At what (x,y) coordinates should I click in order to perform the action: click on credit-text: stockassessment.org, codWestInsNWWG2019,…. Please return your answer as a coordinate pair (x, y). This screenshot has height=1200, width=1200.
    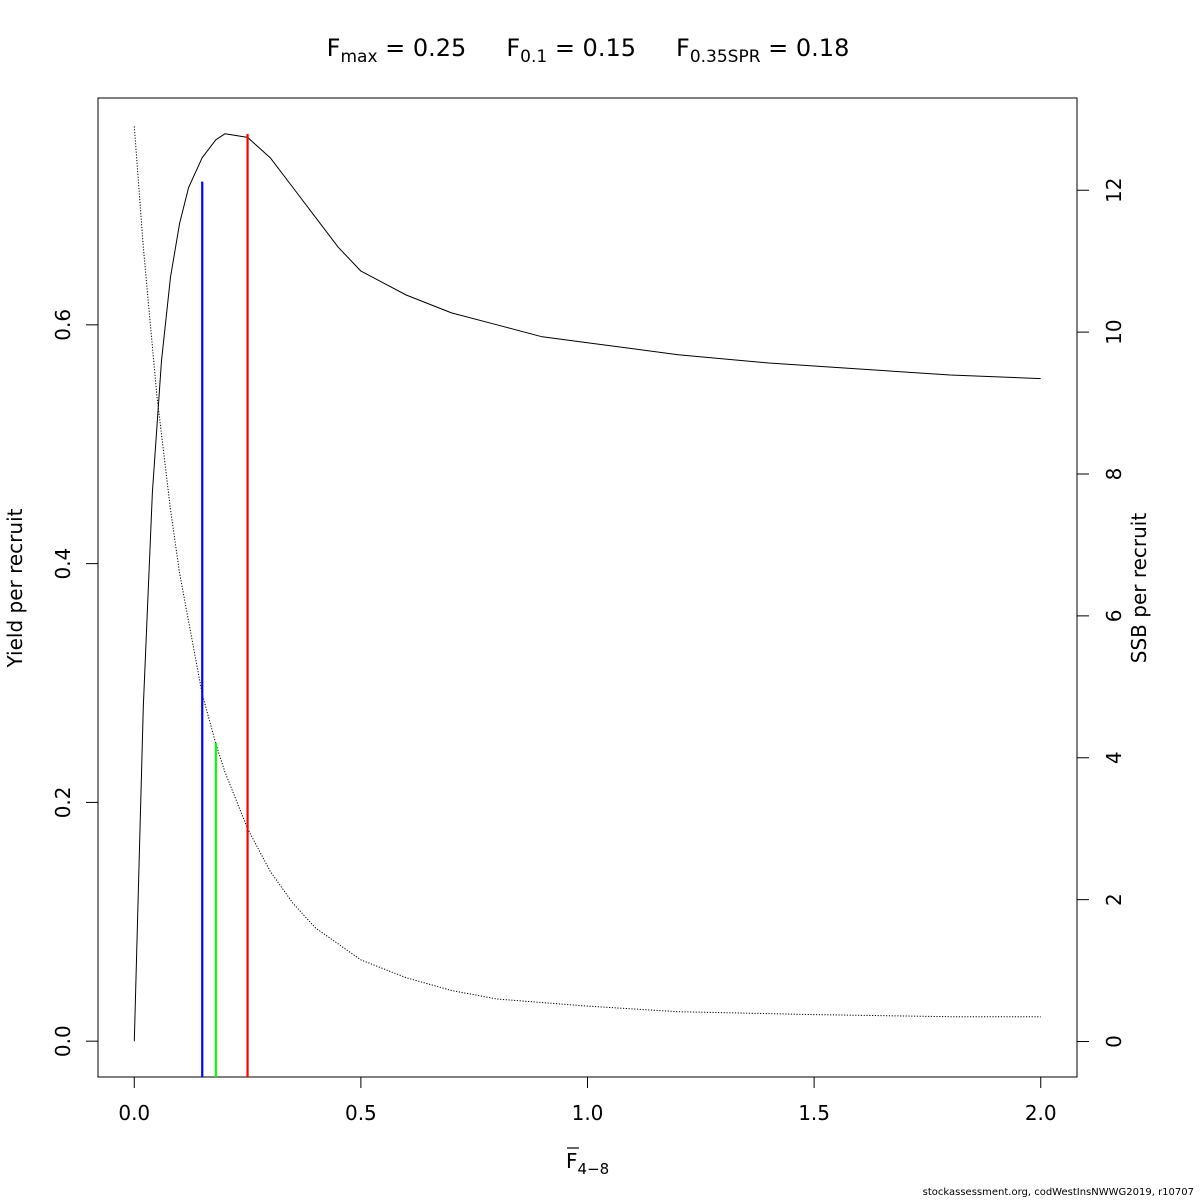
    Looking at the image, I should click on (1058, 1192).